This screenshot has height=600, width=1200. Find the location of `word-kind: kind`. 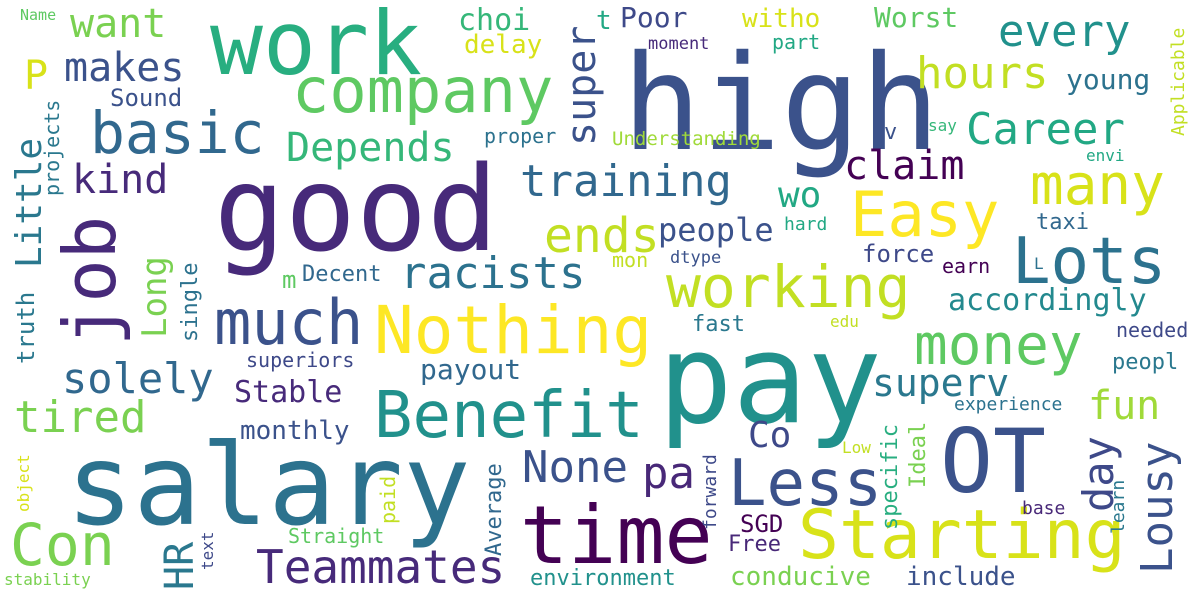

word-kind: kind is located at coordinates (120, 180).